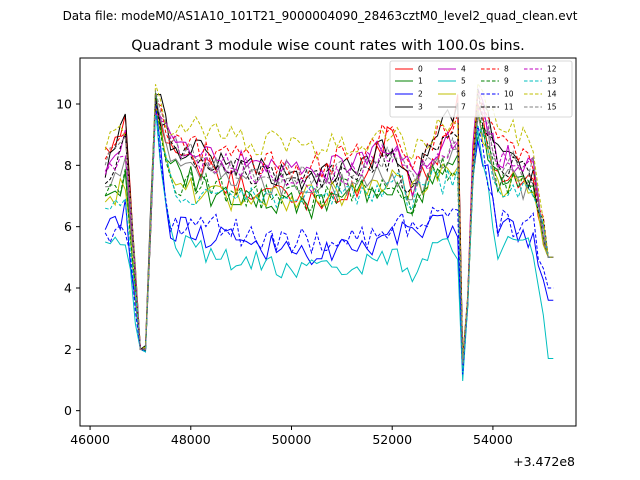 Image resolution: width=640 pixels, height=480 pixels. Describe the element at coordinates (481, 89) in the screenshot. I see `legend-frame` at that location.